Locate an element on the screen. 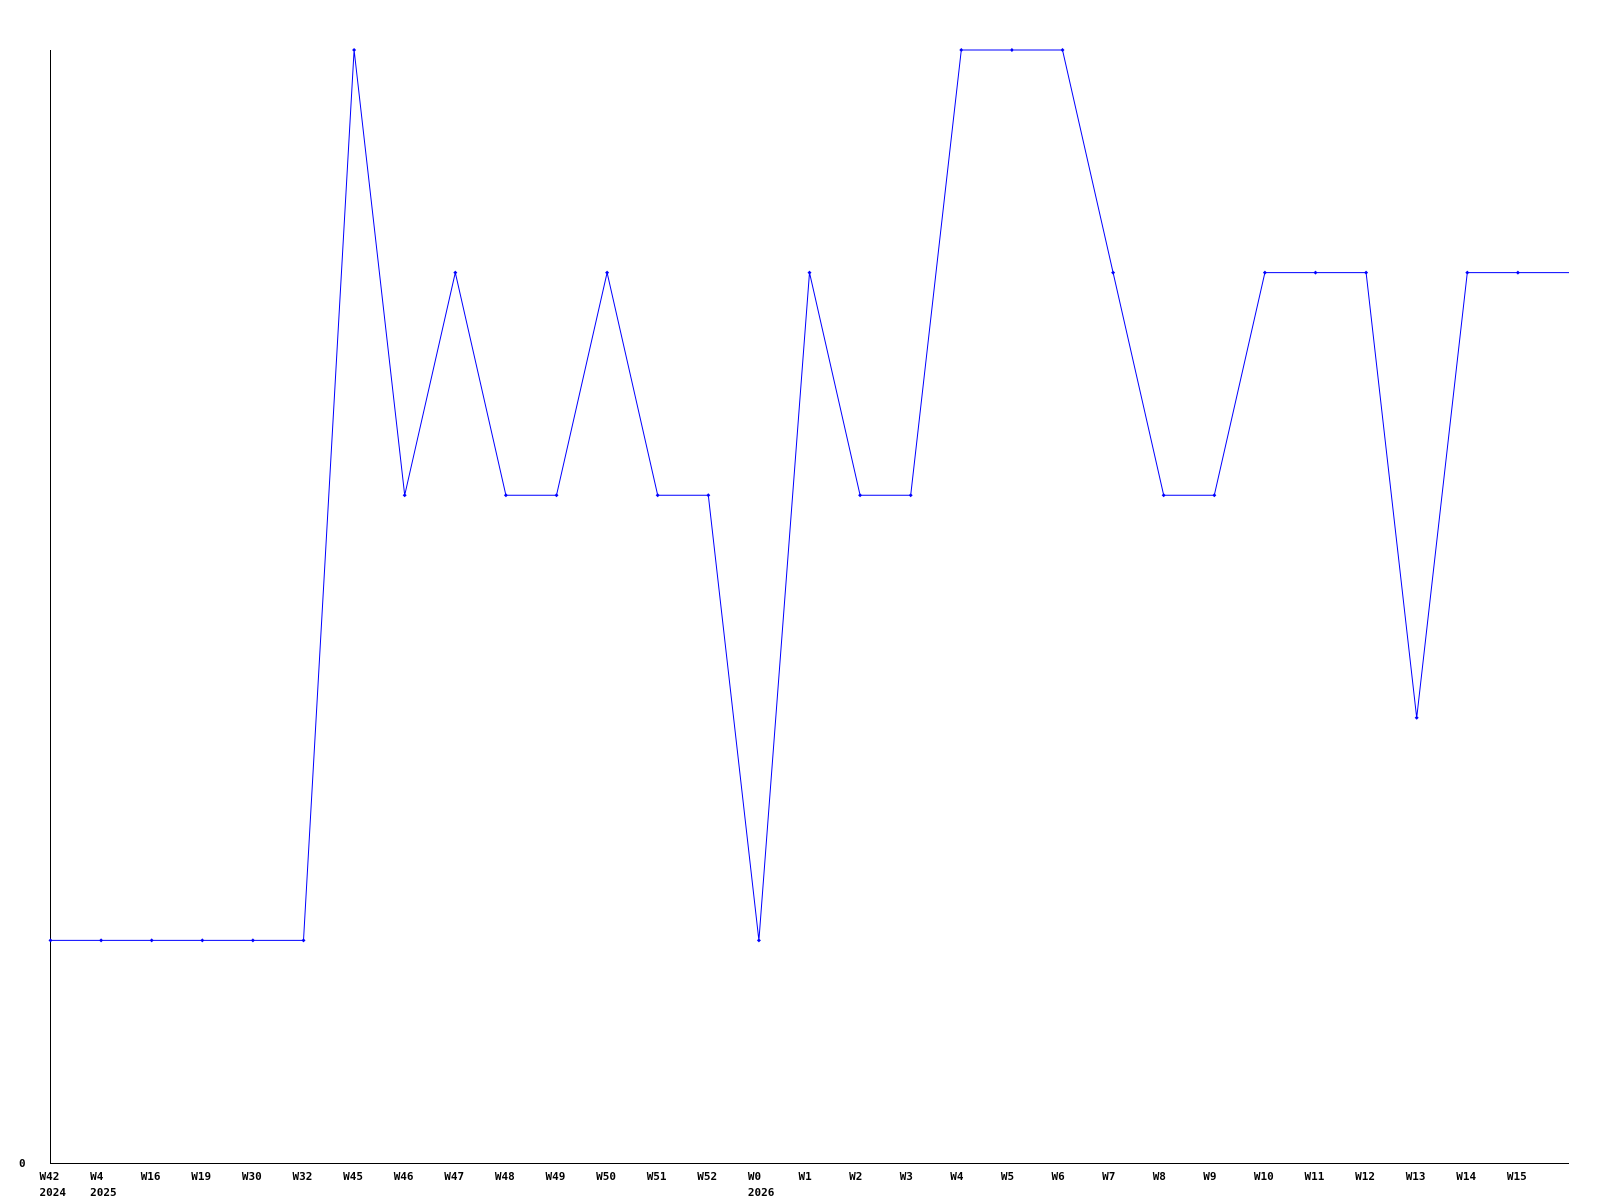 The width and height of the screenshot is (1600, 1200). x-tick-label: W14 is located at coordinates (1466, 1176).